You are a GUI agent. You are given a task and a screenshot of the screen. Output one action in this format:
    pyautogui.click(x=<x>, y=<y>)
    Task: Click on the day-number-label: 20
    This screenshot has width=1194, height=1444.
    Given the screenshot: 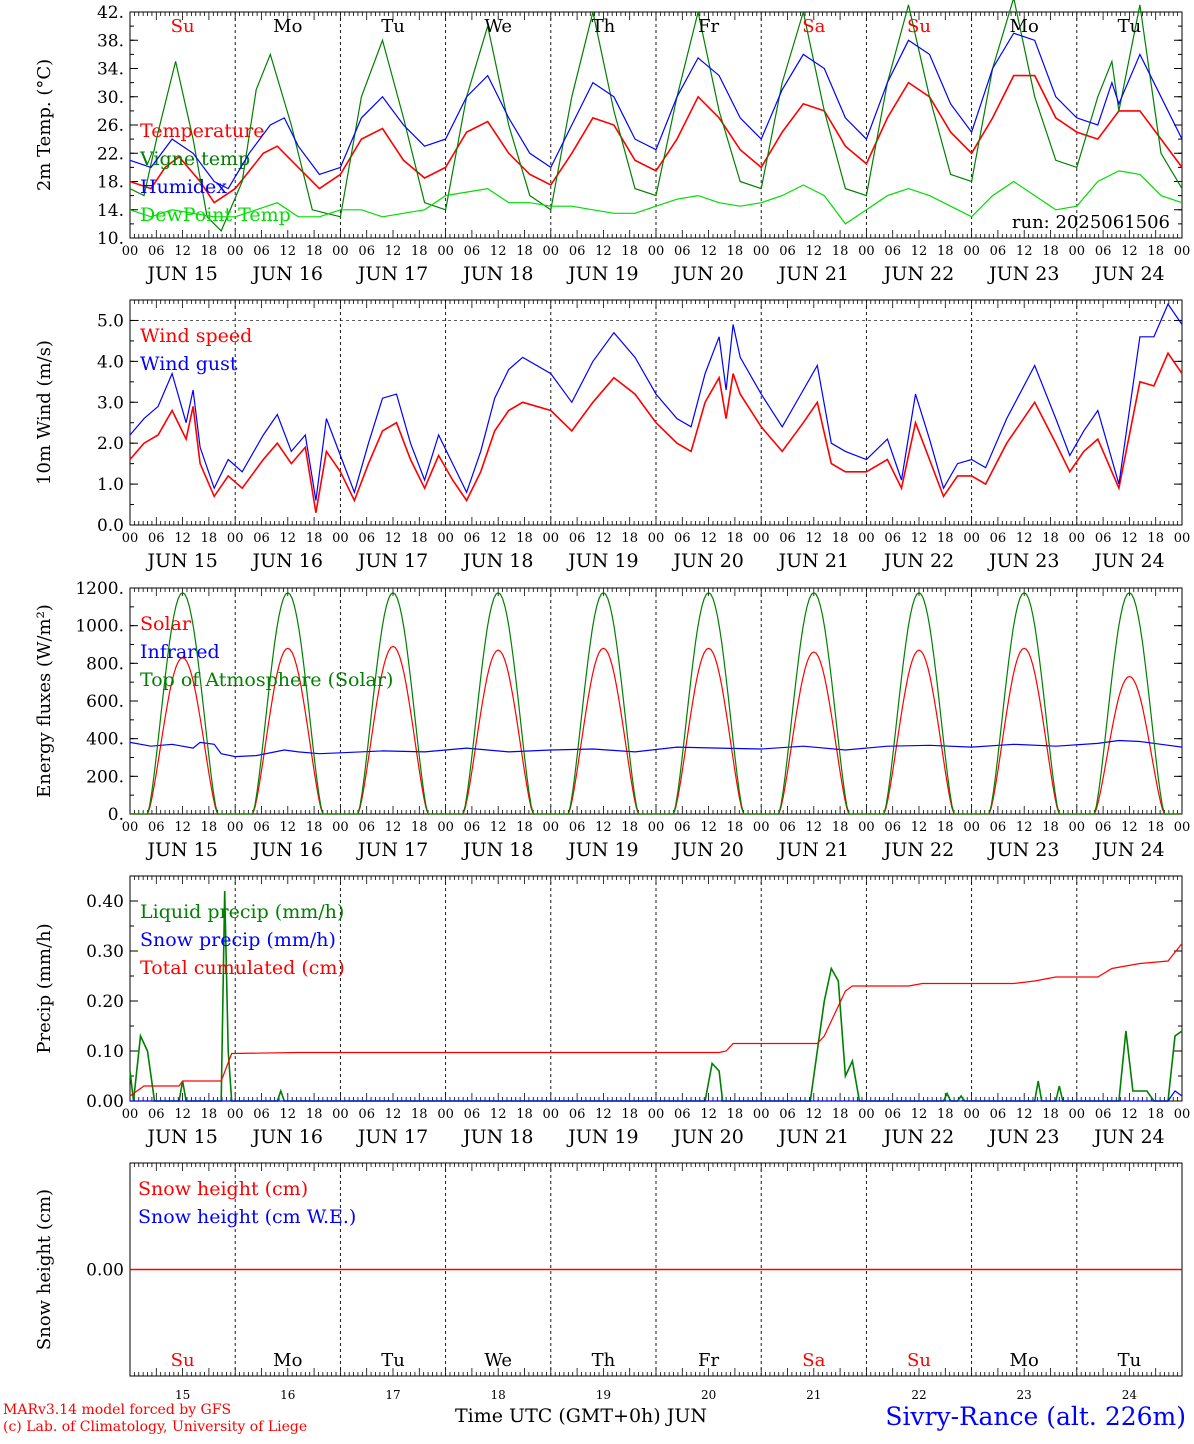 What is the action you would take?
    pyautogui.click(x=708, y=1395)
    